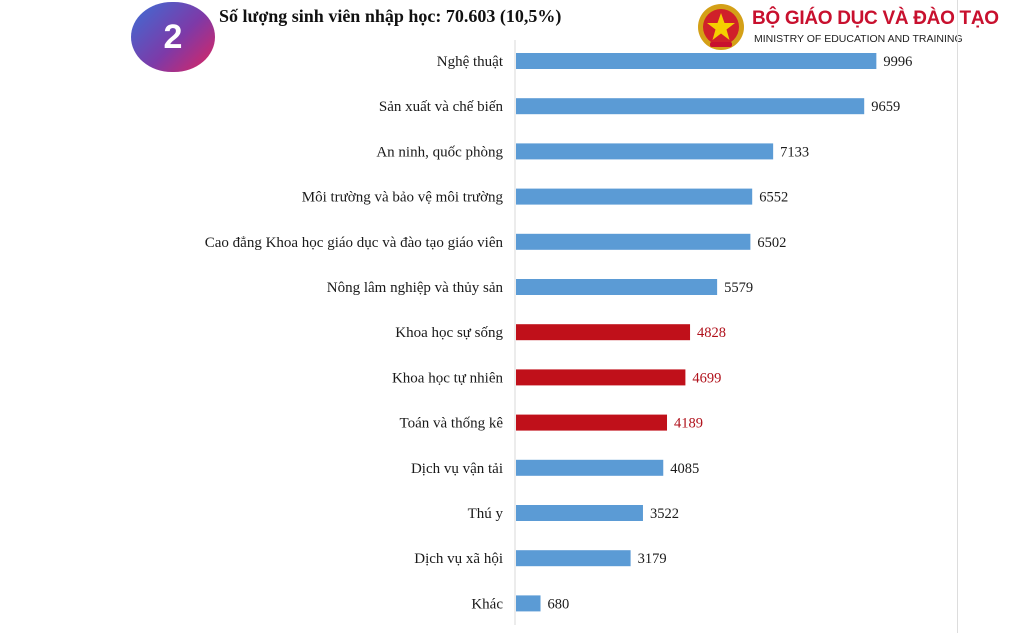 Image resolution: width=1020 pixels, height=633 pixels. I want to click on category-label: An ninh, quốc phòng, so click(439, 152).